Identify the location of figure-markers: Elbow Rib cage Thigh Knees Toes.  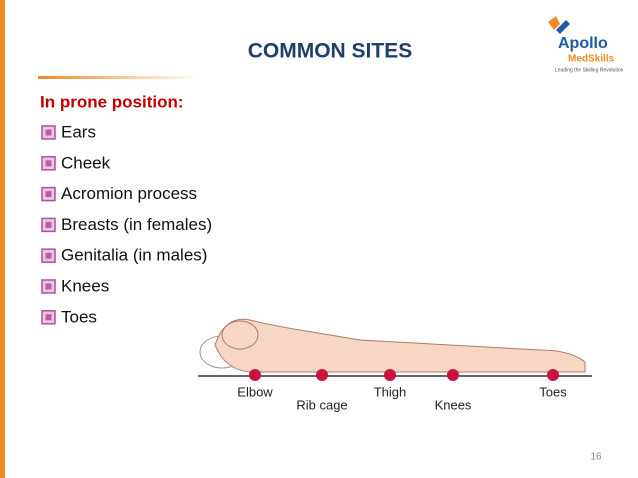
(402, 390).